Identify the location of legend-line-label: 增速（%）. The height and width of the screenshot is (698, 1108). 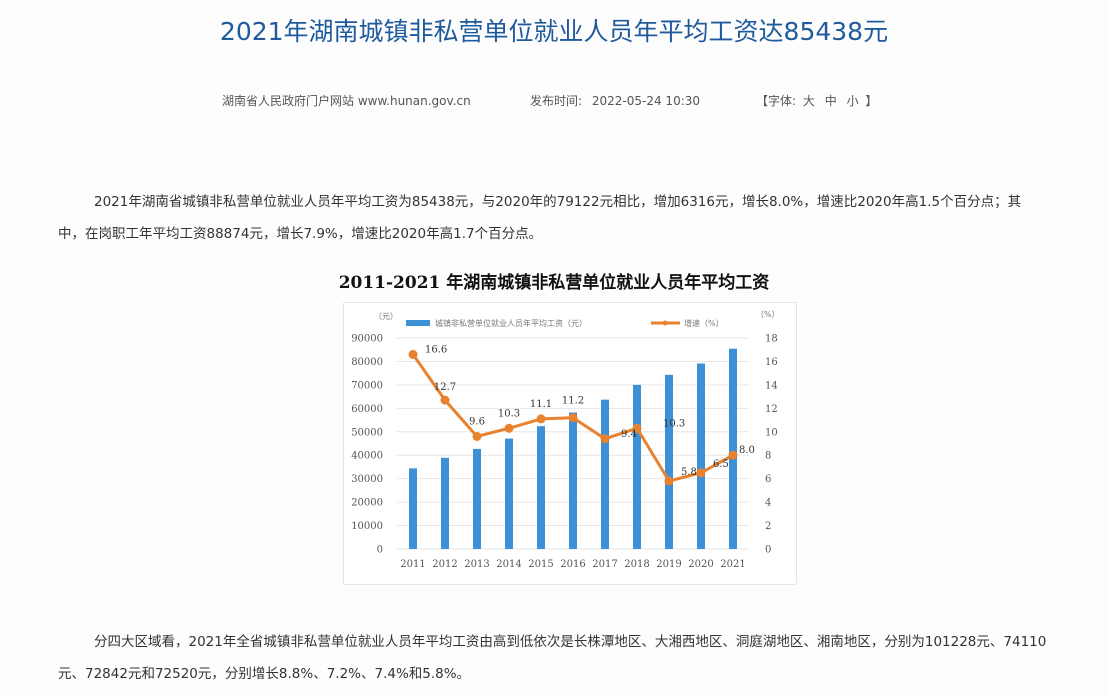
(704, 323).